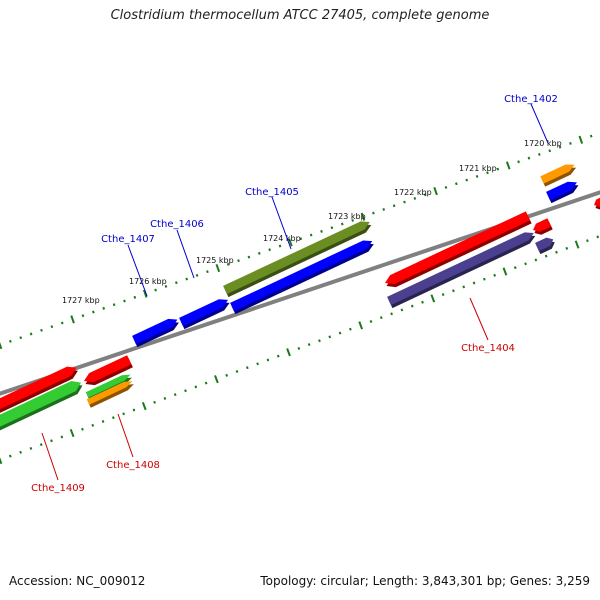  Describe the element at coordinates (81, 300) in the screenshot. I see `ruler-label: 1727 kbp` at that location.